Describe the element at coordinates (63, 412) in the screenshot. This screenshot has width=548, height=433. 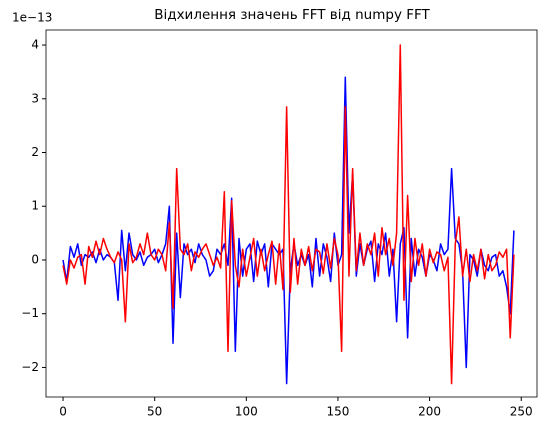
I see `x-tick-label: 0` at that location.